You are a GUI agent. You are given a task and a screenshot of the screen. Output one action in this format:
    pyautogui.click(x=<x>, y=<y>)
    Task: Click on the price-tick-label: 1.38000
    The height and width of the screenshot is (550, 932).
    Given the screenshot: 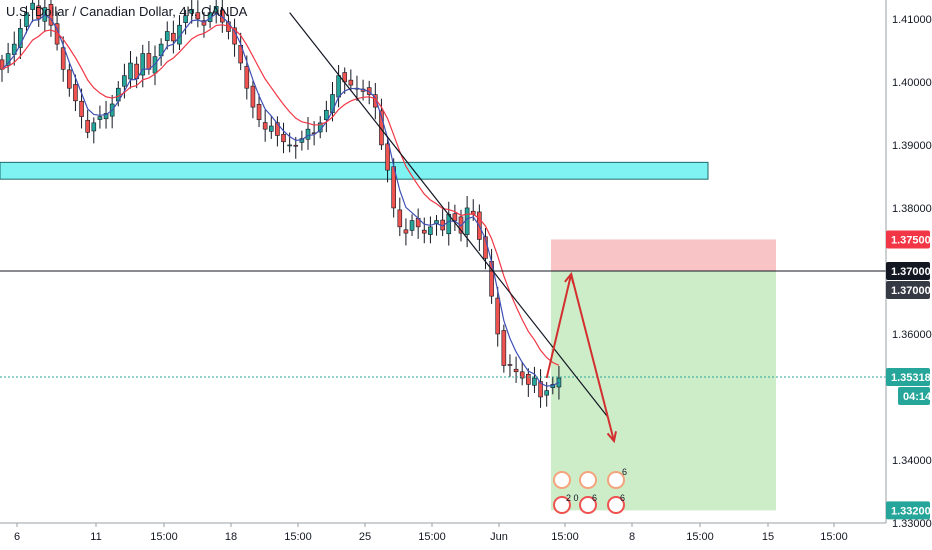 What is the action you would take?
    pyautogui.click(x=912, y=209)
    